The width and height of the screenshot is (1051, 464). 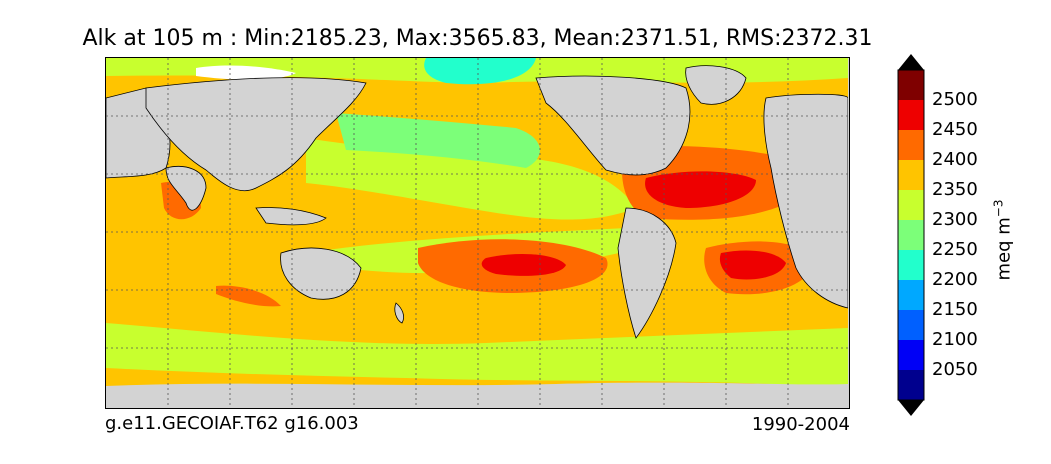 I want to click on colorbar-label-exponent: −3, so click(x=998, y=208).